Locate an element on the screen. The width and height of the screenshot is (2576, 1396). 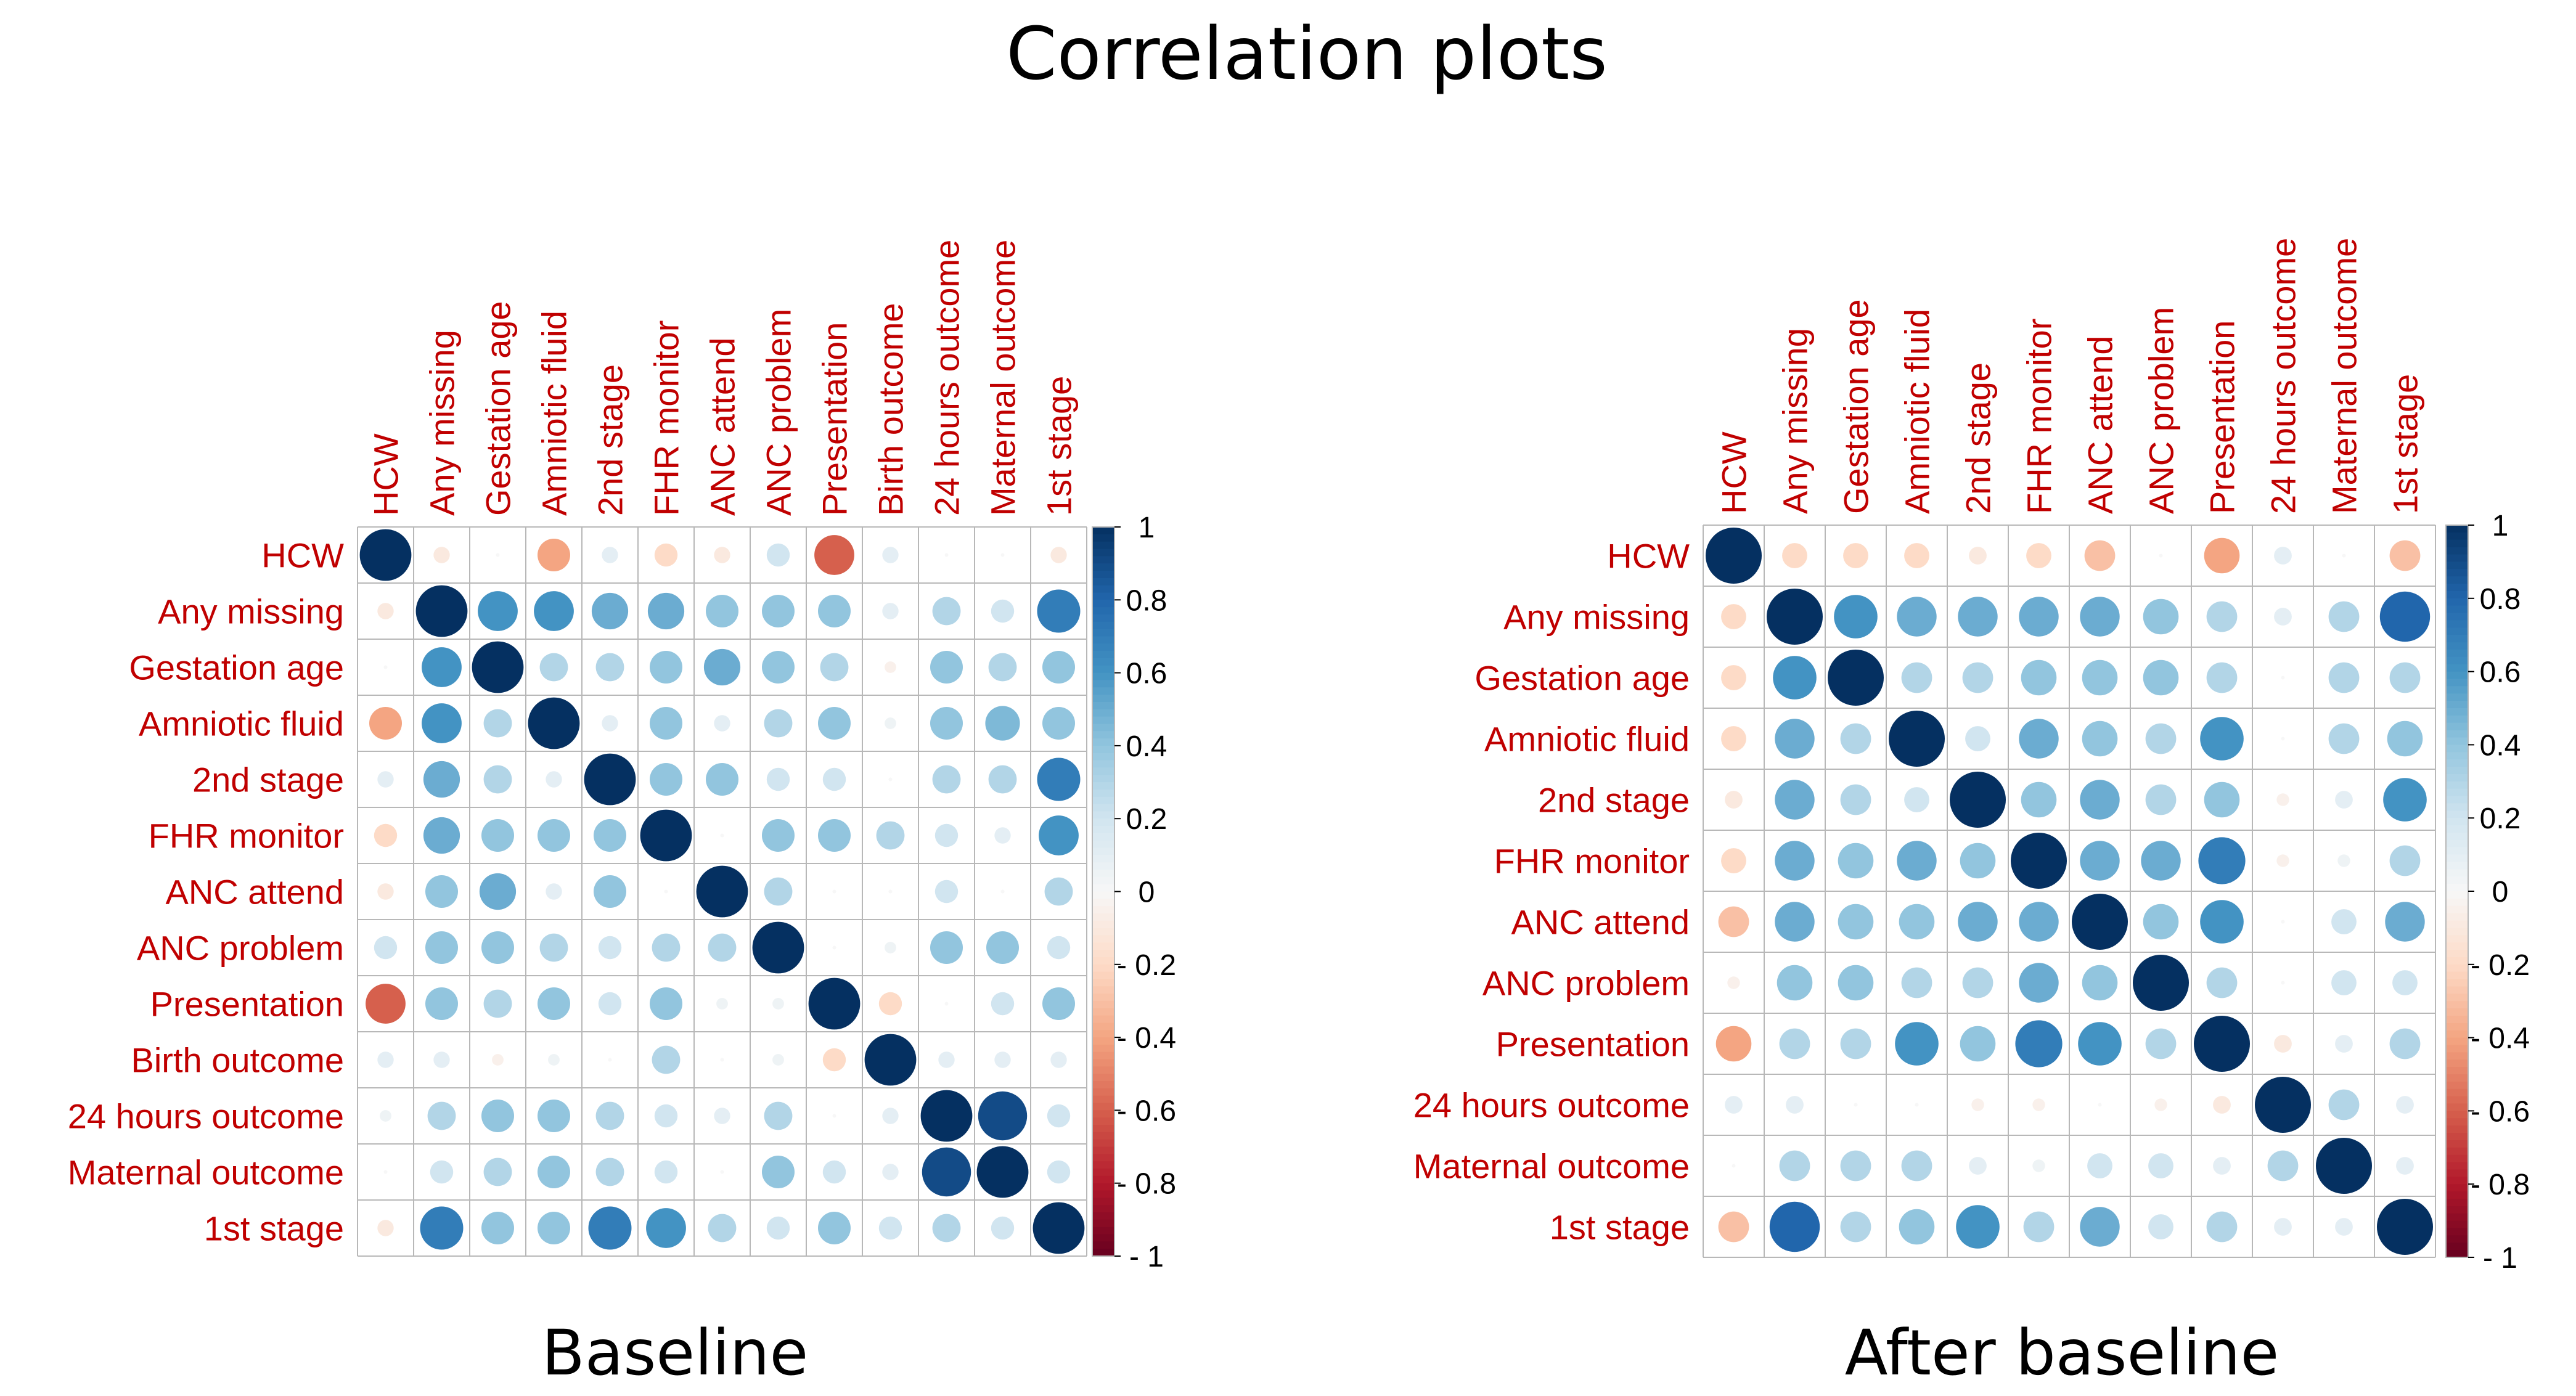
corr-cell-fhr-monitor-1st-stage is located at coordinates (1059, 835).